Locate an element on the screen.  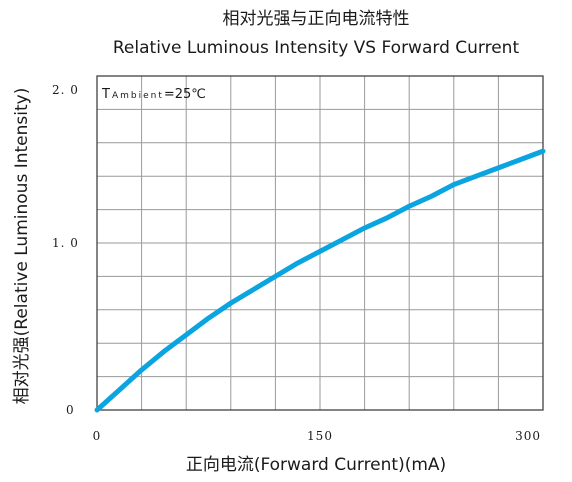
y-tick-label: 2. 0 is located at coordinates (65, 90).